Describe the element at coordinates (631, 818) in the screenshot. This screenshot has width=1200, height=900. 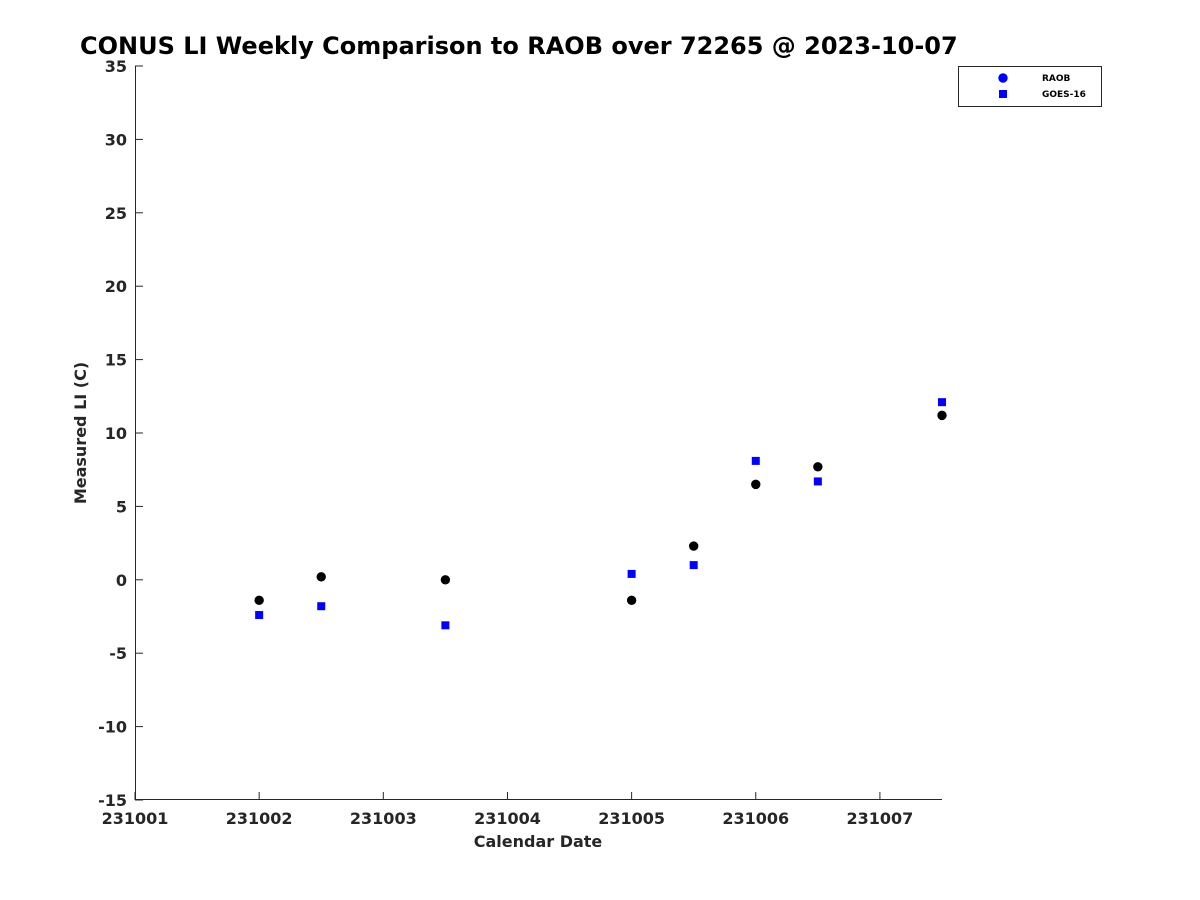
I see `x-tick-label: 231005` at that location.